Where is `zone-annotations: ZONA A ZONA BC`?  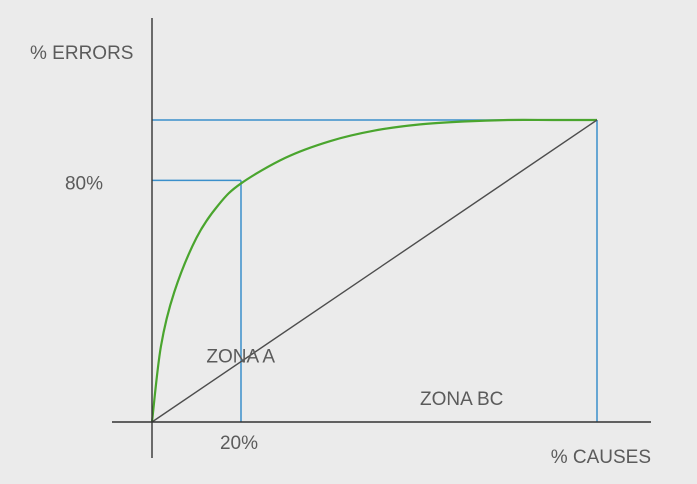 zone-annotations: ZONA A ZONA BC is located at coordinates (354, 378).